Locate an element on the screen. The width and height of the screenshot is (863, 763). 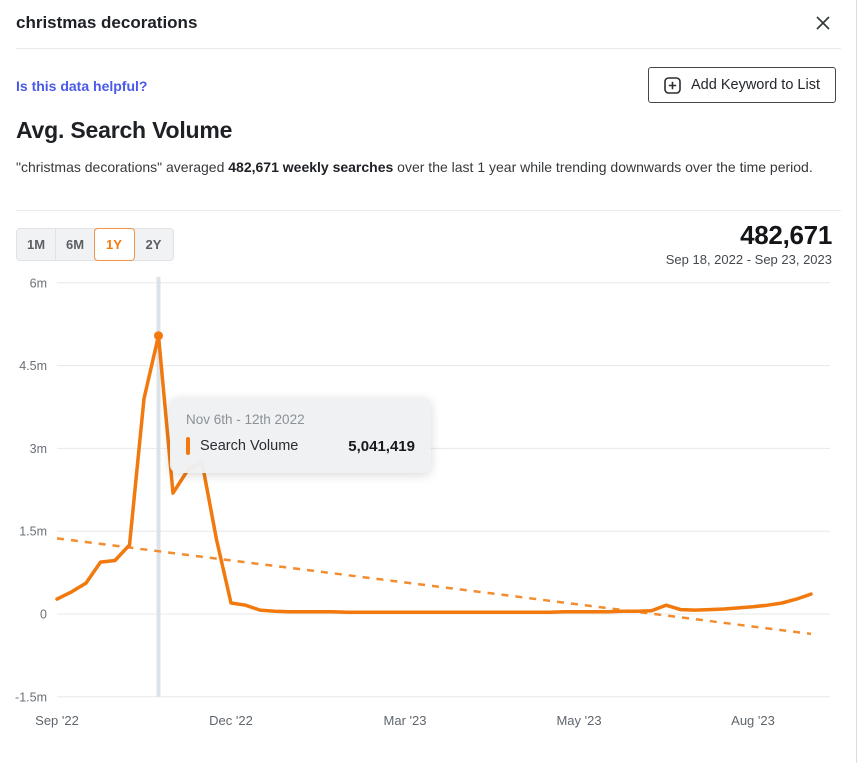
y-axis-label: -1.5m is located at coordinates (31, 697).